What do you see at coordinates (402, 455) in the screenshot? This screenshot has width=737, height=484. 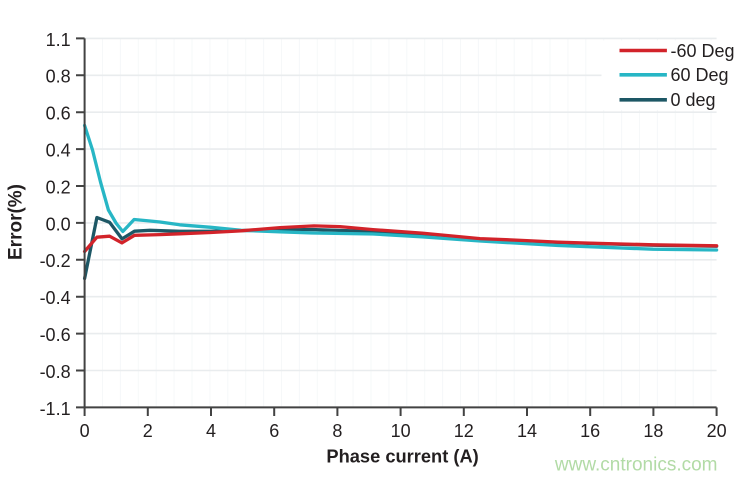 I see `svg-text: Phase current (A)` at bounding box center [402, 455].